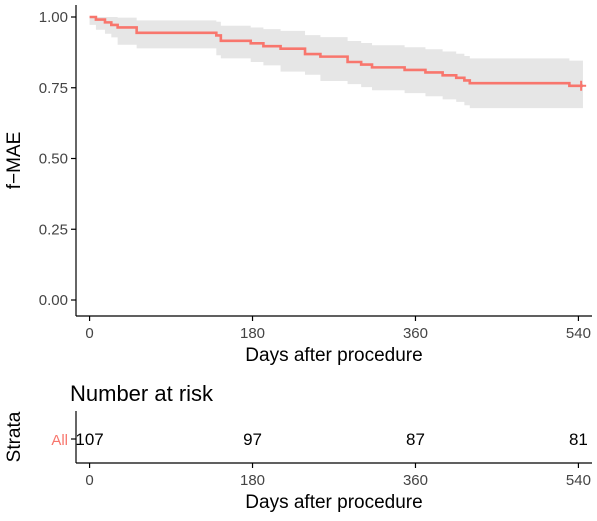 The height and width of the screenshot is (521, 597). What do you see at coordinates (581, 85) in the screenshot?
I see `censor-marks` at bounding box center [581, 85].